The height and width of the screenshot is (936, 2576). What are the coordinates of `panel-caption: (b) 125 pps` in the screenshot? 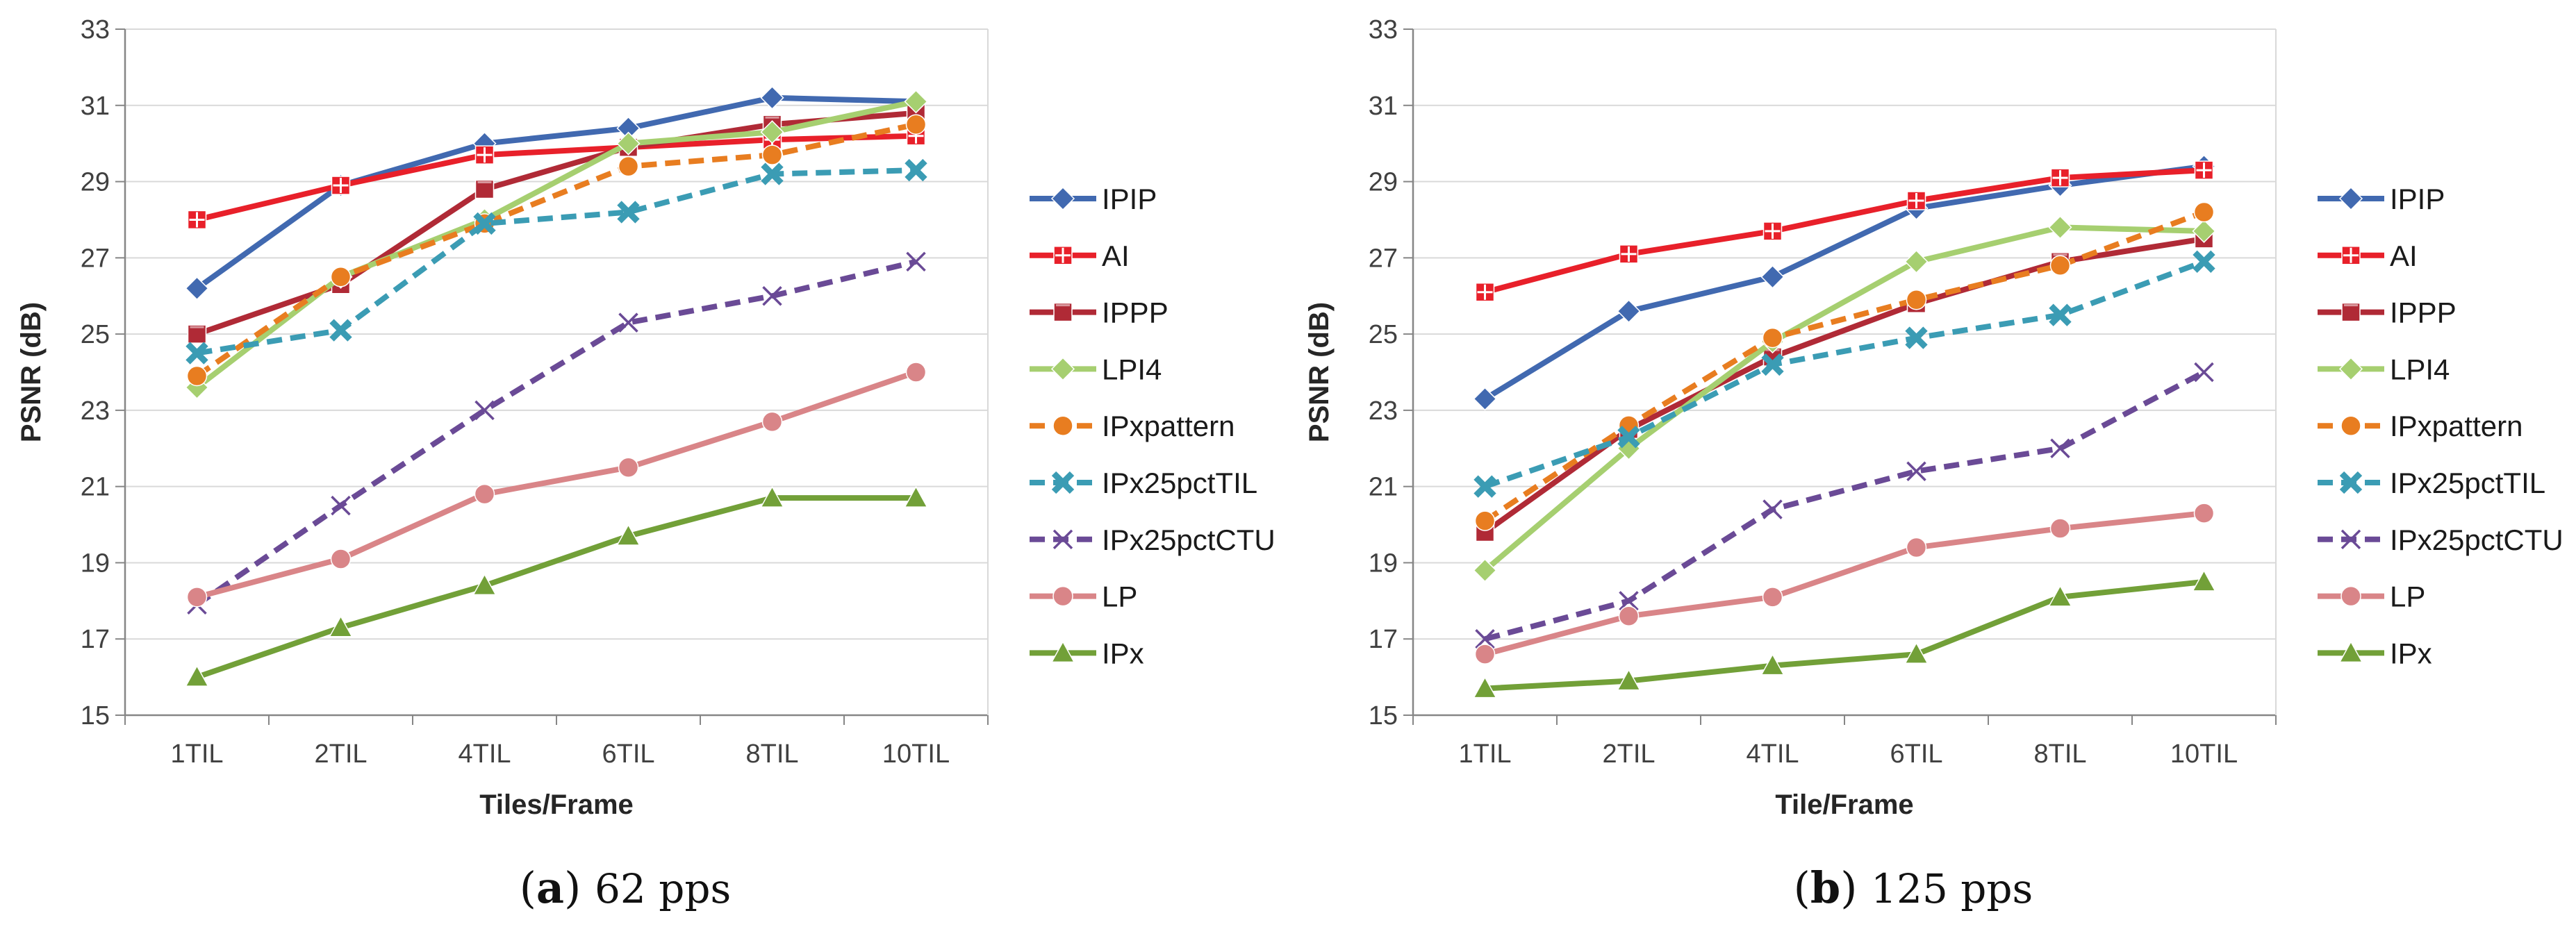 It's located at (1914, 887).